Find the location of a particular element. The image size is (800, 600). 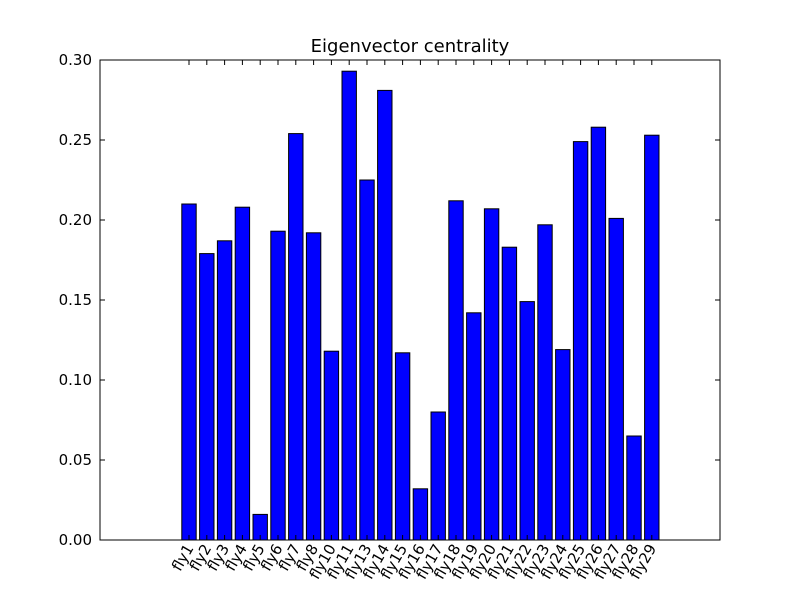

y-tick-label: 0.15 is located at coordinates (75, 300).